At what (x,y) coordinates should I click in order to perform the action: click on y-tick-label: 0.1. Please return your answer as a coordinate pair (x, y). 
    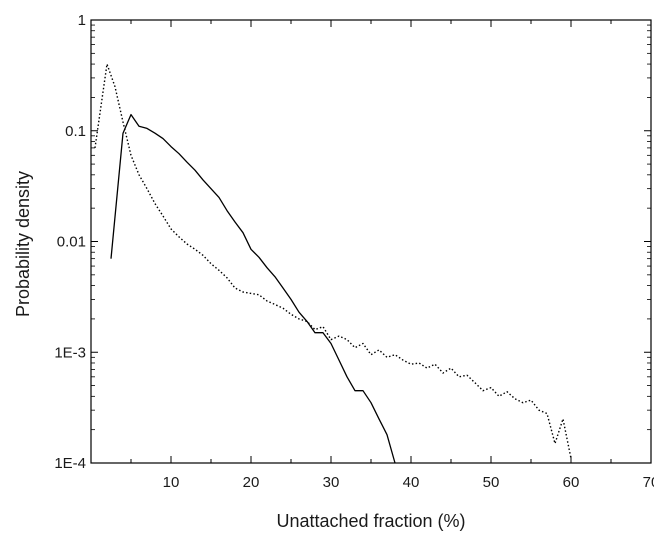
    Looking at the image, I should click on (75, 131).